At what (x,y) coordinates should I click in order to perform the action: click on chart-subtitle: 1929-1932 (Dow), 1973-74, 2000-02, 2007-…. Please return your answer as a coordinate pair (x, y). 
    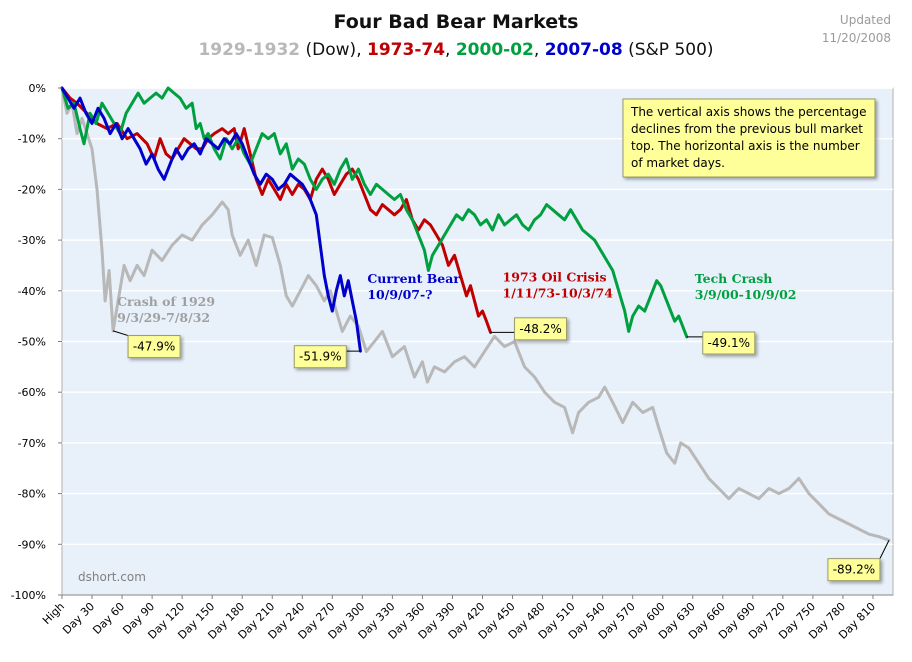
    Looking at the image, I should click on (455, 50).